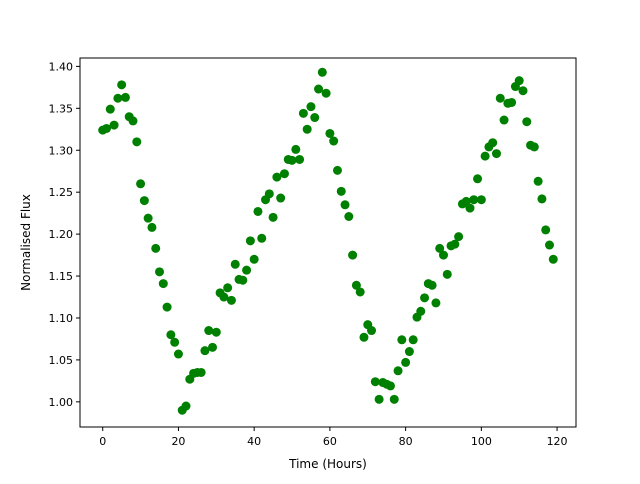  I want to click on x-tick-label: 120, so click(557, 441).